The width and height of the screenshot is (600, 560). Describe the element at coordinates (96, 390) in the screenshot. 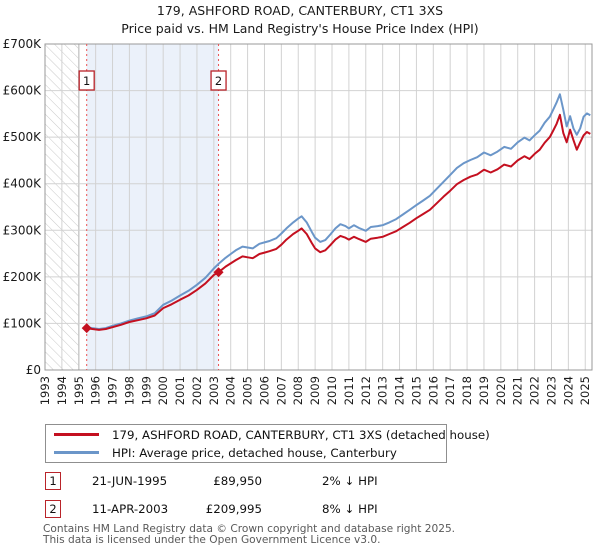

I see `svg-text: 1996` at that location.